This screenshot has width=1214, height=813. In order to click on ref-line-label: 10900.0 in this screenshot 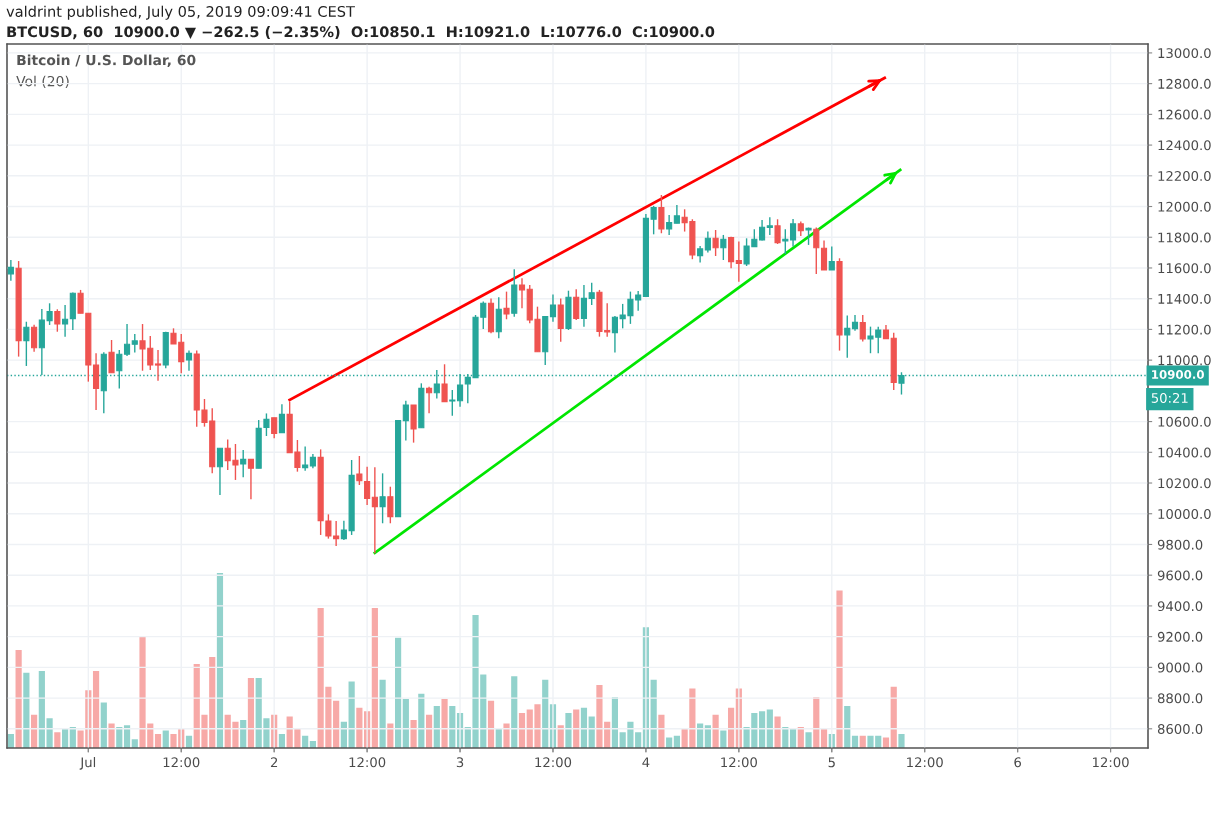, I will do `click(1178, 374)`.